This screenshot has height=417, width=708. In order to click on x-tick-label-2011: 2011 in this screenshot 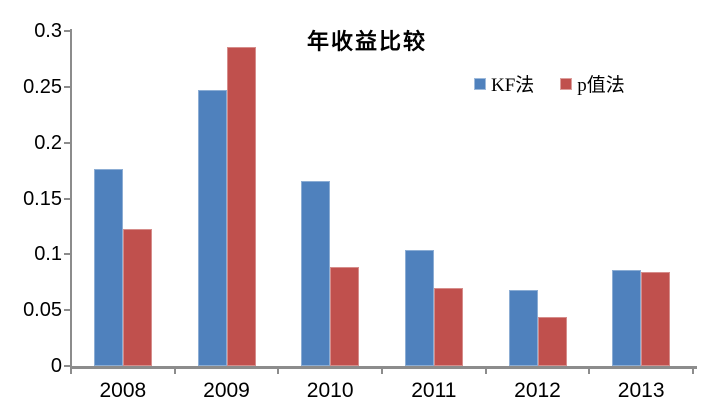, I will do `click(434, 390)`.